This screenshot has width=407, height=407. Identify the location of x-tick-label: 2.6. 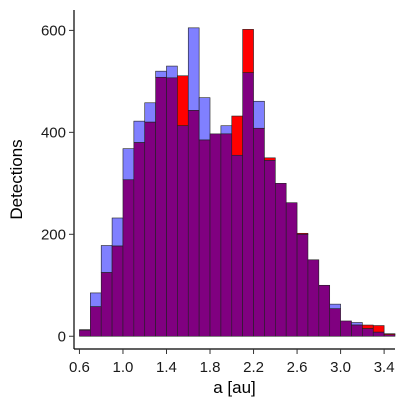
(297, 367).